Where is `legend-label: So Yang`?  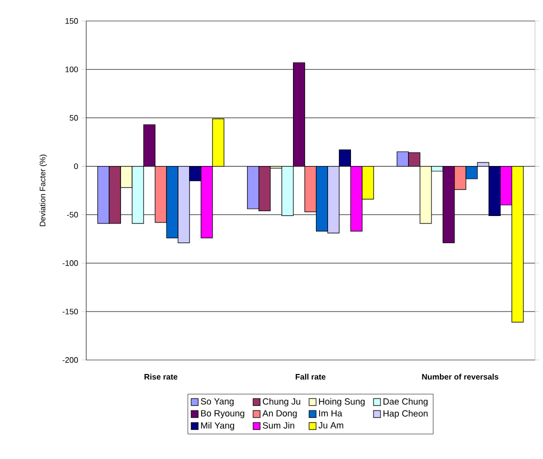 legend-label: So Yang is located at coordinates (217, 402).